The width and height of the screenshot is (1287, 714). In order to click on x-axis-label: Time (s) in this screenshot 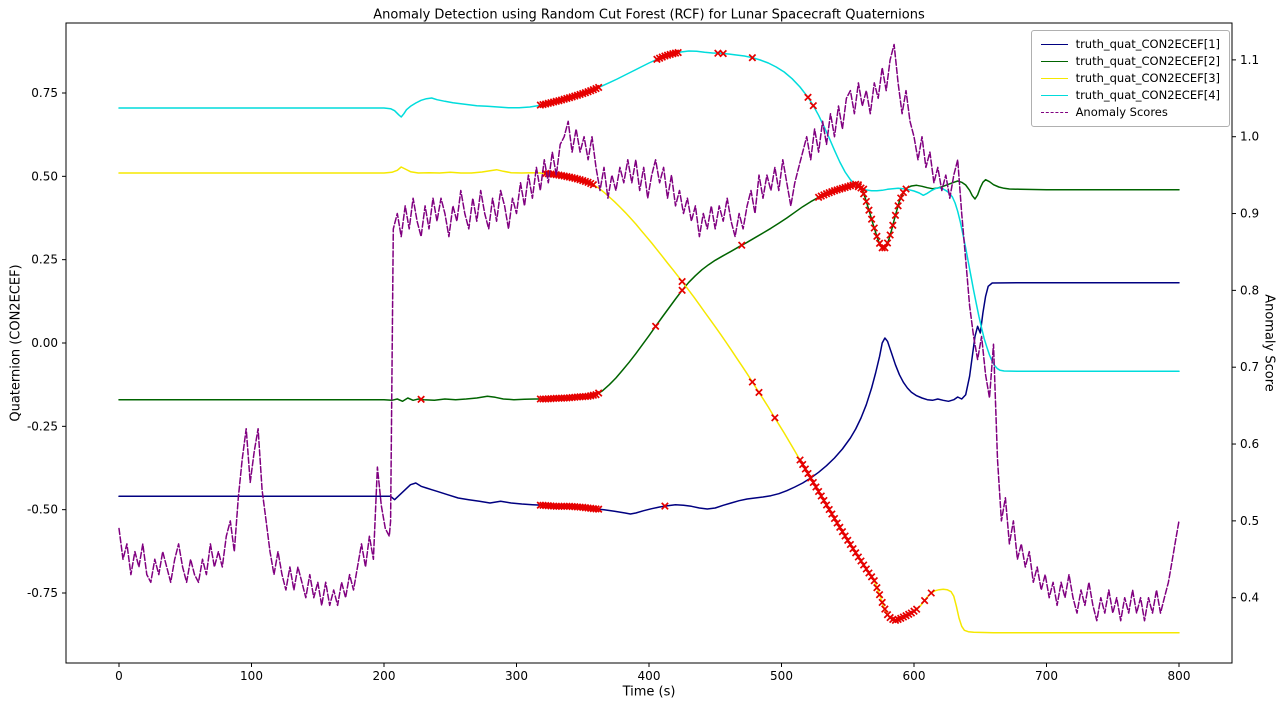, I will do `click(649, 692)`.